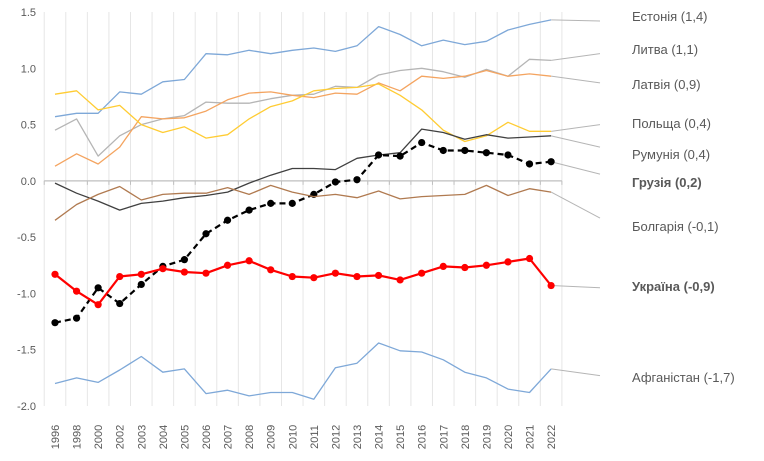  I want to click on series-label: Естонія (1,4), so click(670, 16).